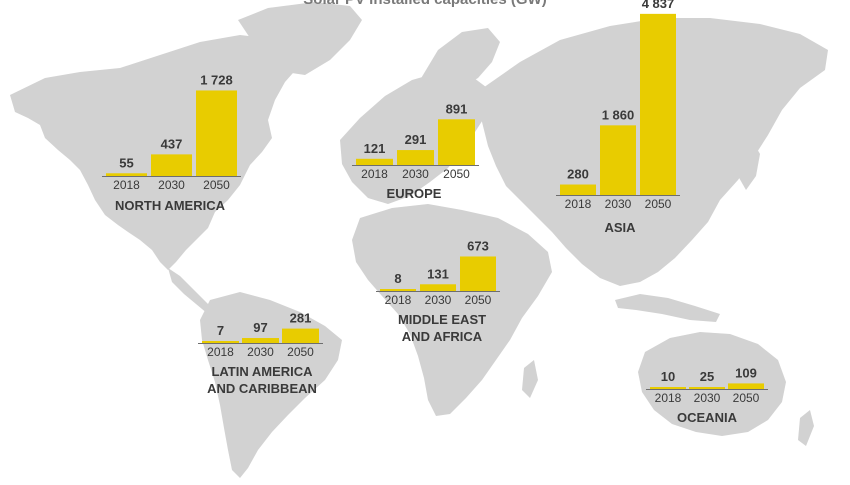  What do you see at coordinates (375, 148) in the screenshot?
I see `value-label: 121` at bounding box center [375, 148].